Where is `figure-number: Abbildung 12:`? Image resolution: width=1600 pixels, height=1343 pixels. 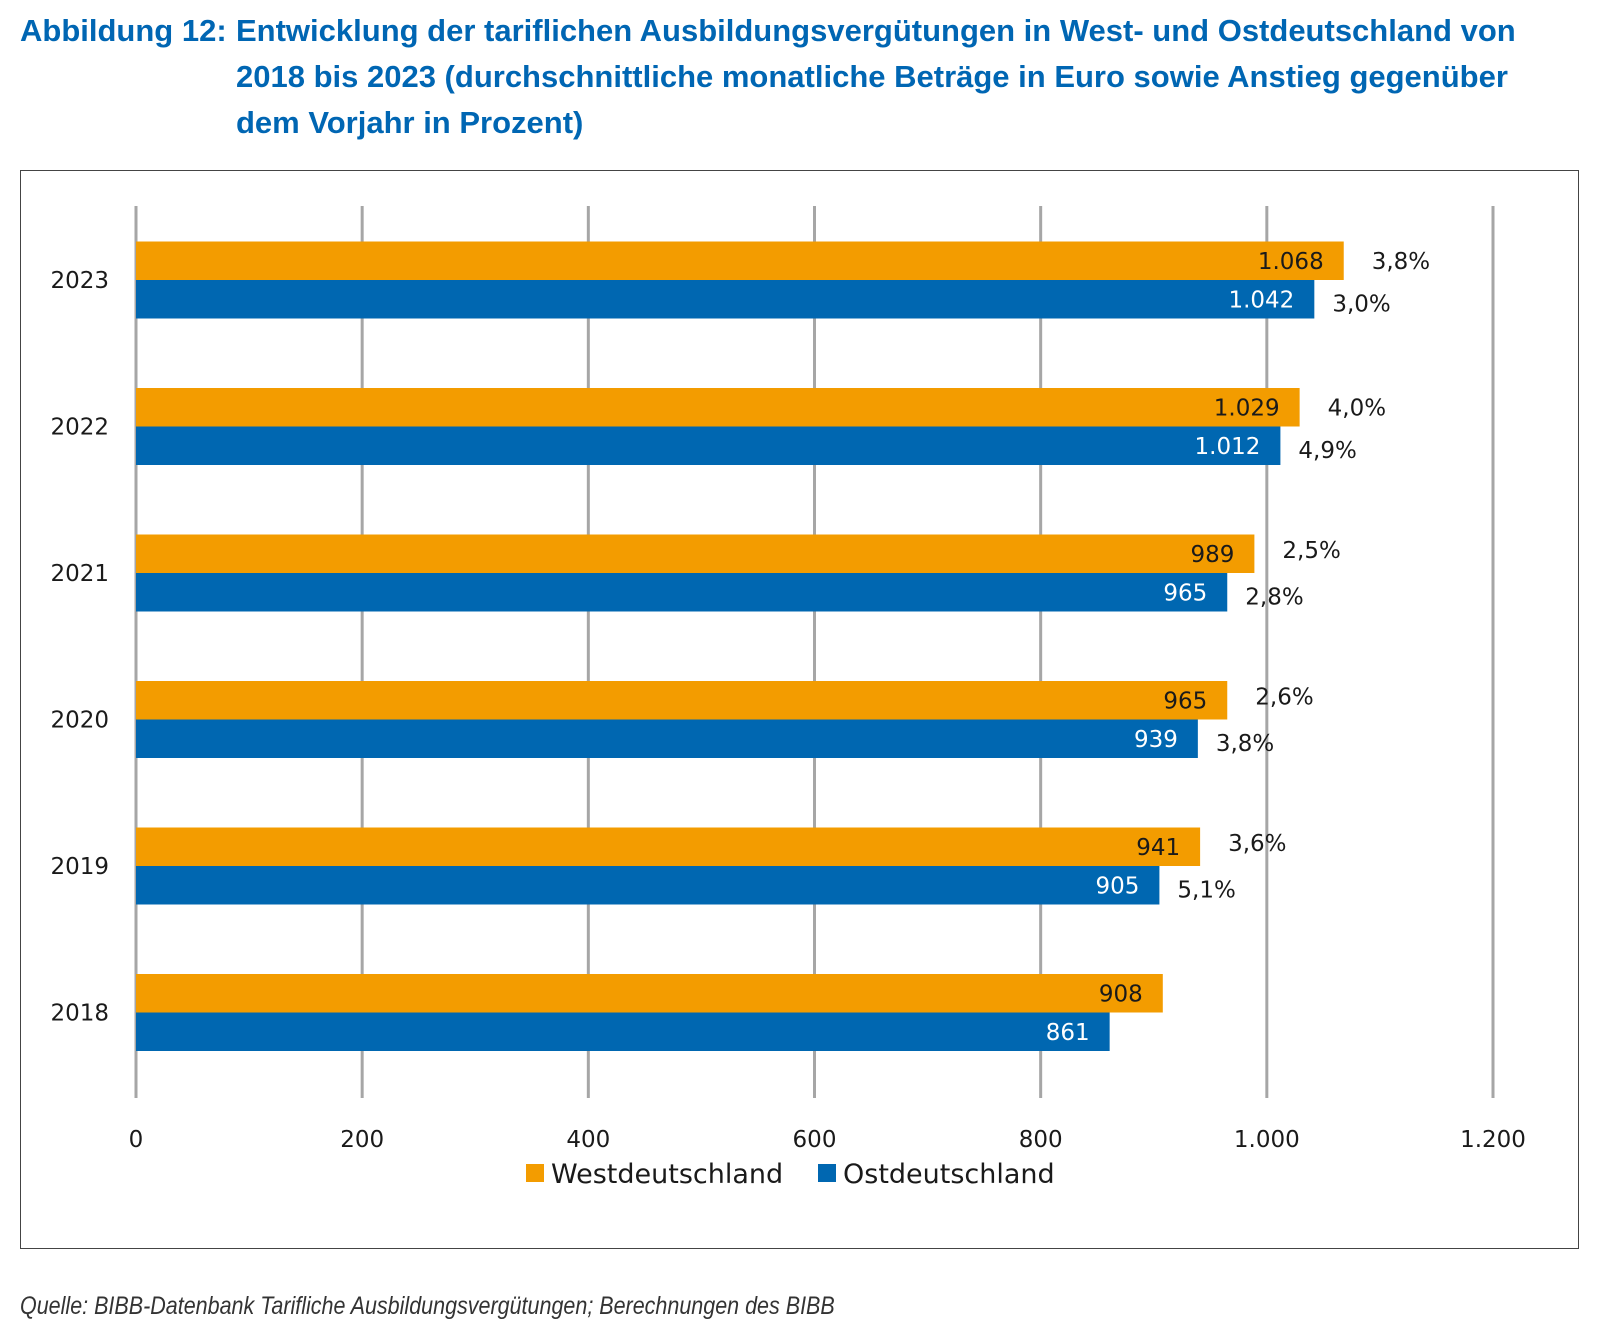
figure-number: Abbildung 12: is located at coordinates (123, 30).